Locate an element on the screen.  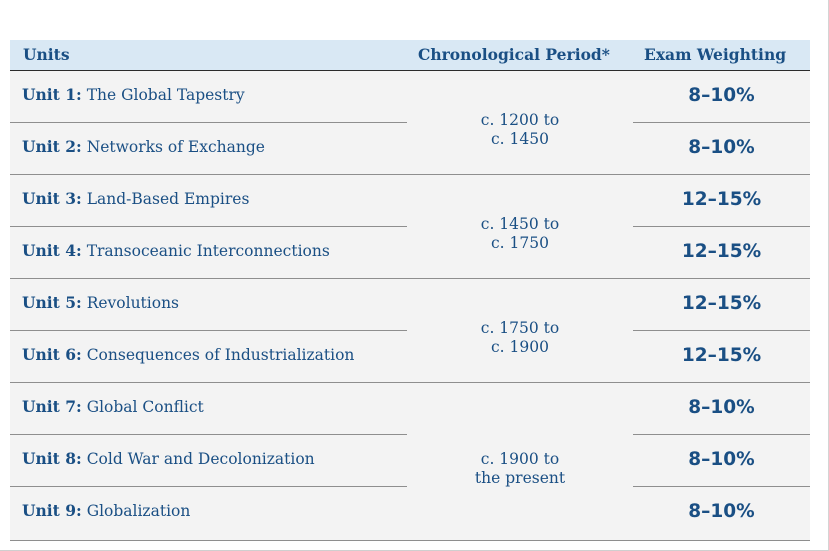
unit-title: Networks of Exchange is located at coordinates (175, 147).